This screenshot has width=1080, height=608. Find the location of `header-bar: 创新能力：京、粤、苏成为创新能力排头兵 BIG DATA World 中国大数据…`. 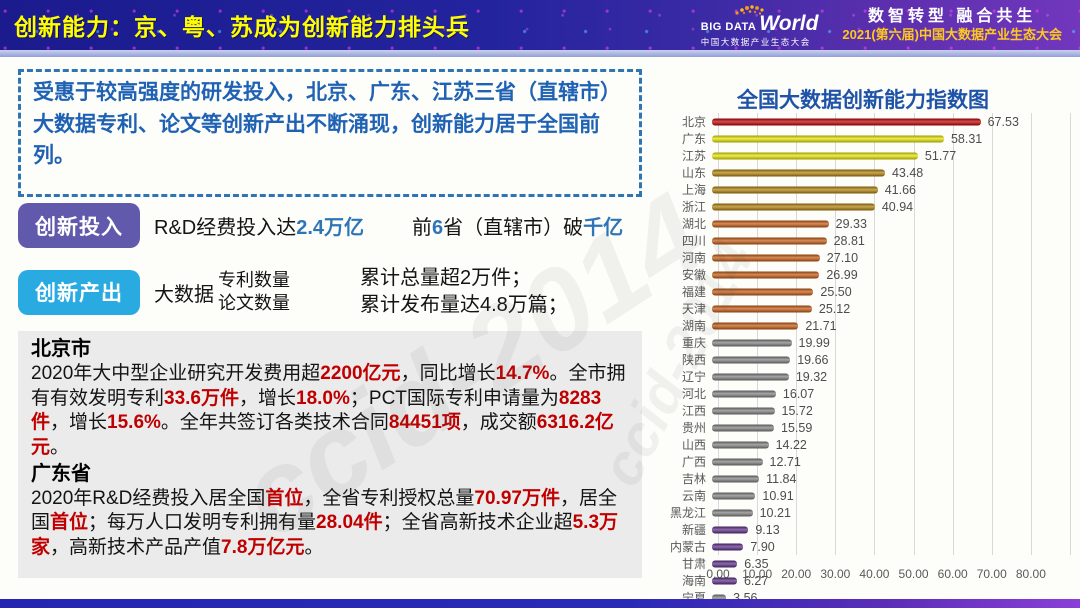

header-bar: 创新能力：京、粤、苏成为创新能力排头兵 BIG DATA World 中国大数据… is located at coordinates (540, 25).